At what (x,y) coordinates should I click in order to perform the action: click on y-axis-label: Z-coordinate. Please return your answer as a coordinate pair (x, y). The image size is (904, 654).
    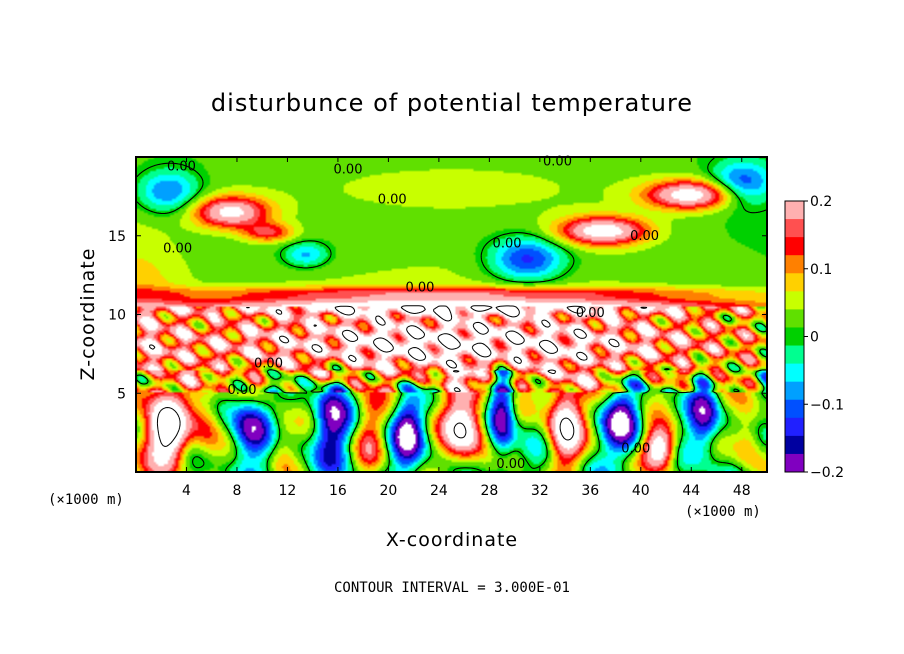
    Looking at the image, I should click on (88, 314).